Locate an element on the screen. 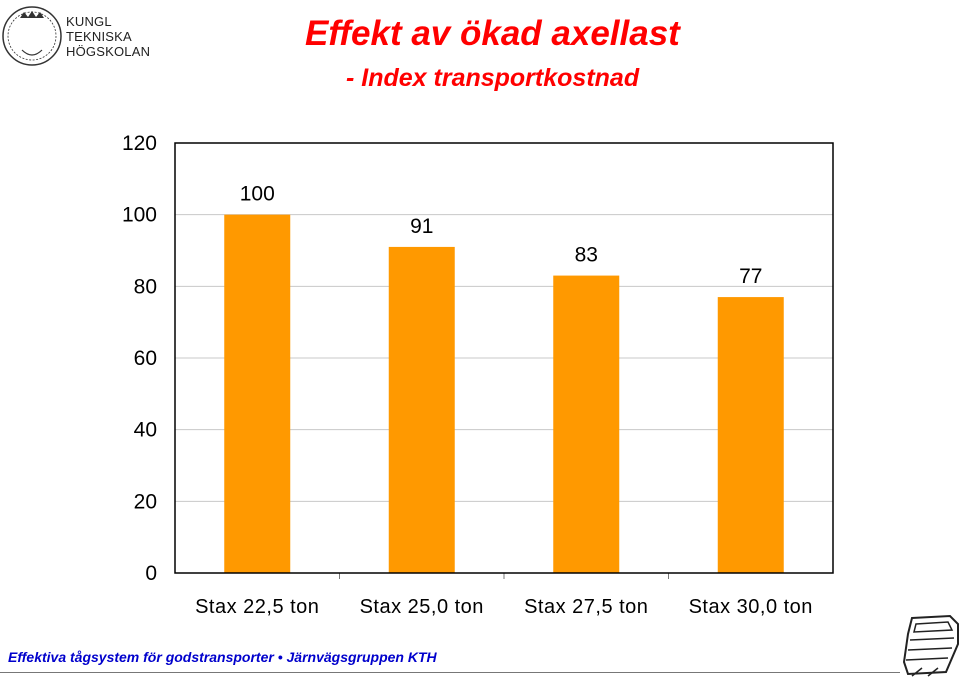 This screenshot has width=960, height=681. category-label: Stax 30,0 ton is located at coordinates (751, 607).